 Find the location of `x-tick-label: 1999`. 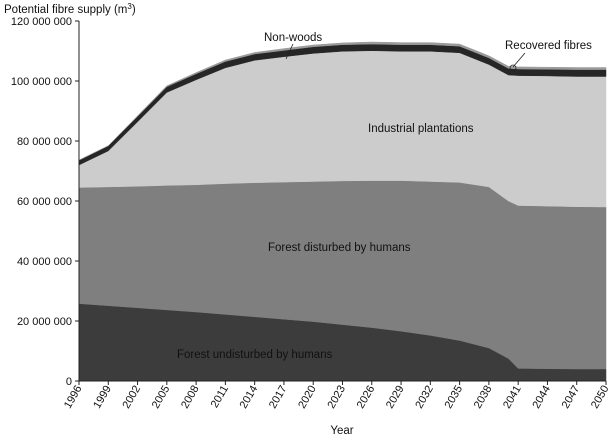

x-tick-label: 1999 is located at coordinates (102, 397).